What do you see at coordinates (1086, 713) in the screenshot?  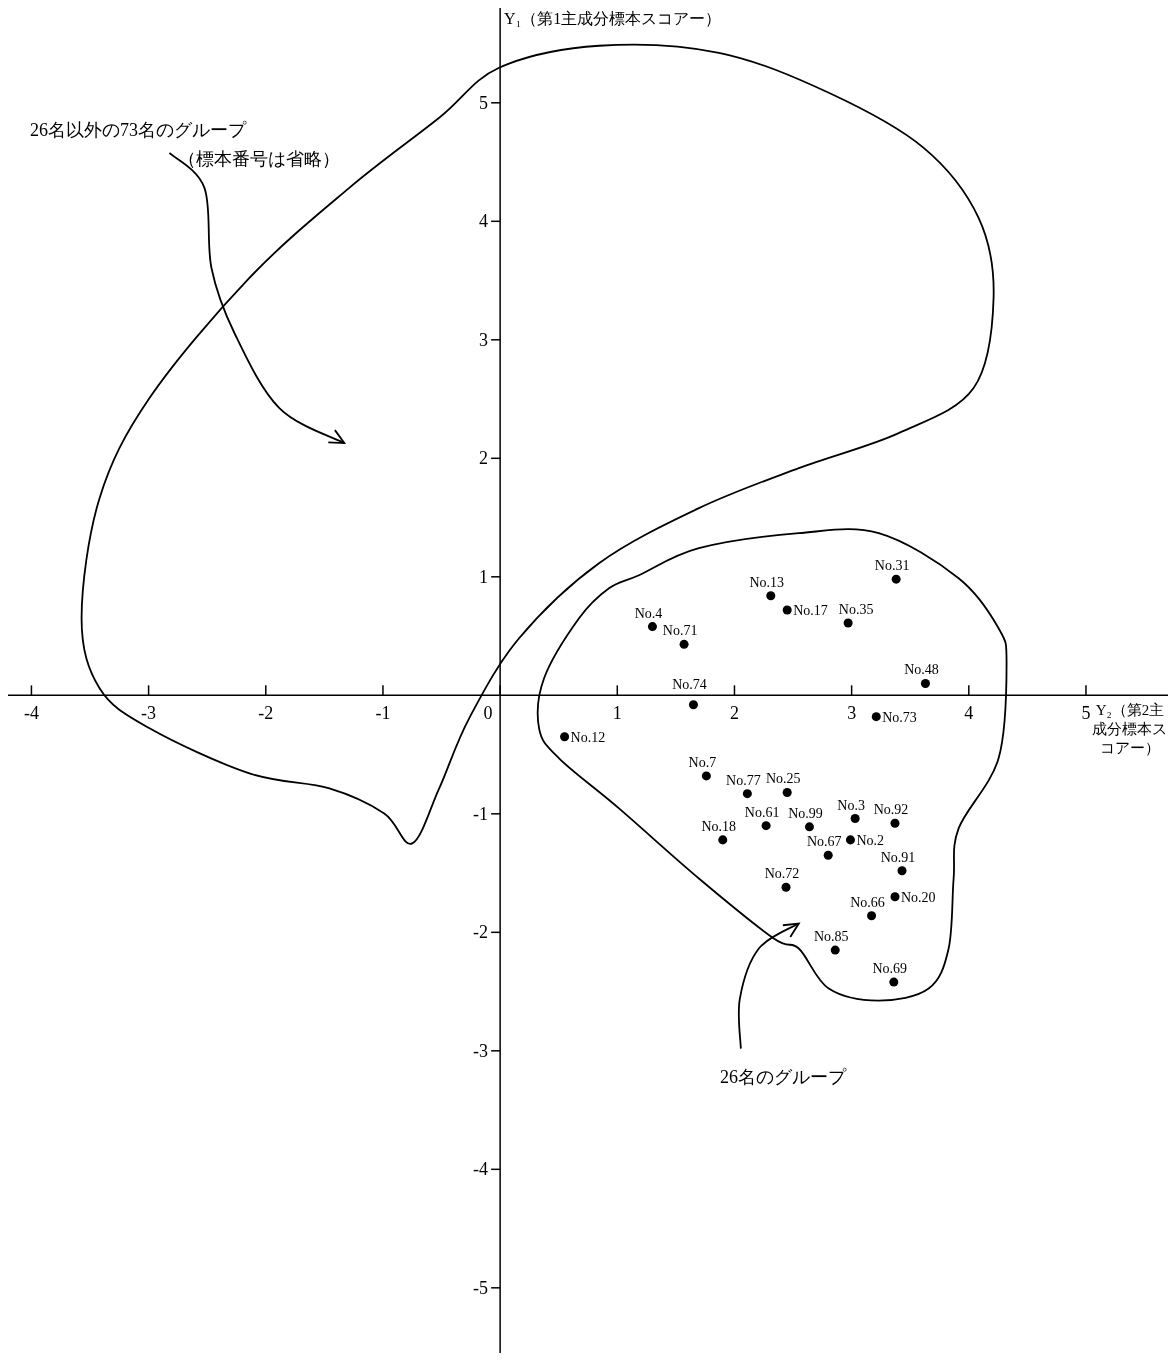 I see `x-tick-label: 5` at bounding box center [1086, 713].